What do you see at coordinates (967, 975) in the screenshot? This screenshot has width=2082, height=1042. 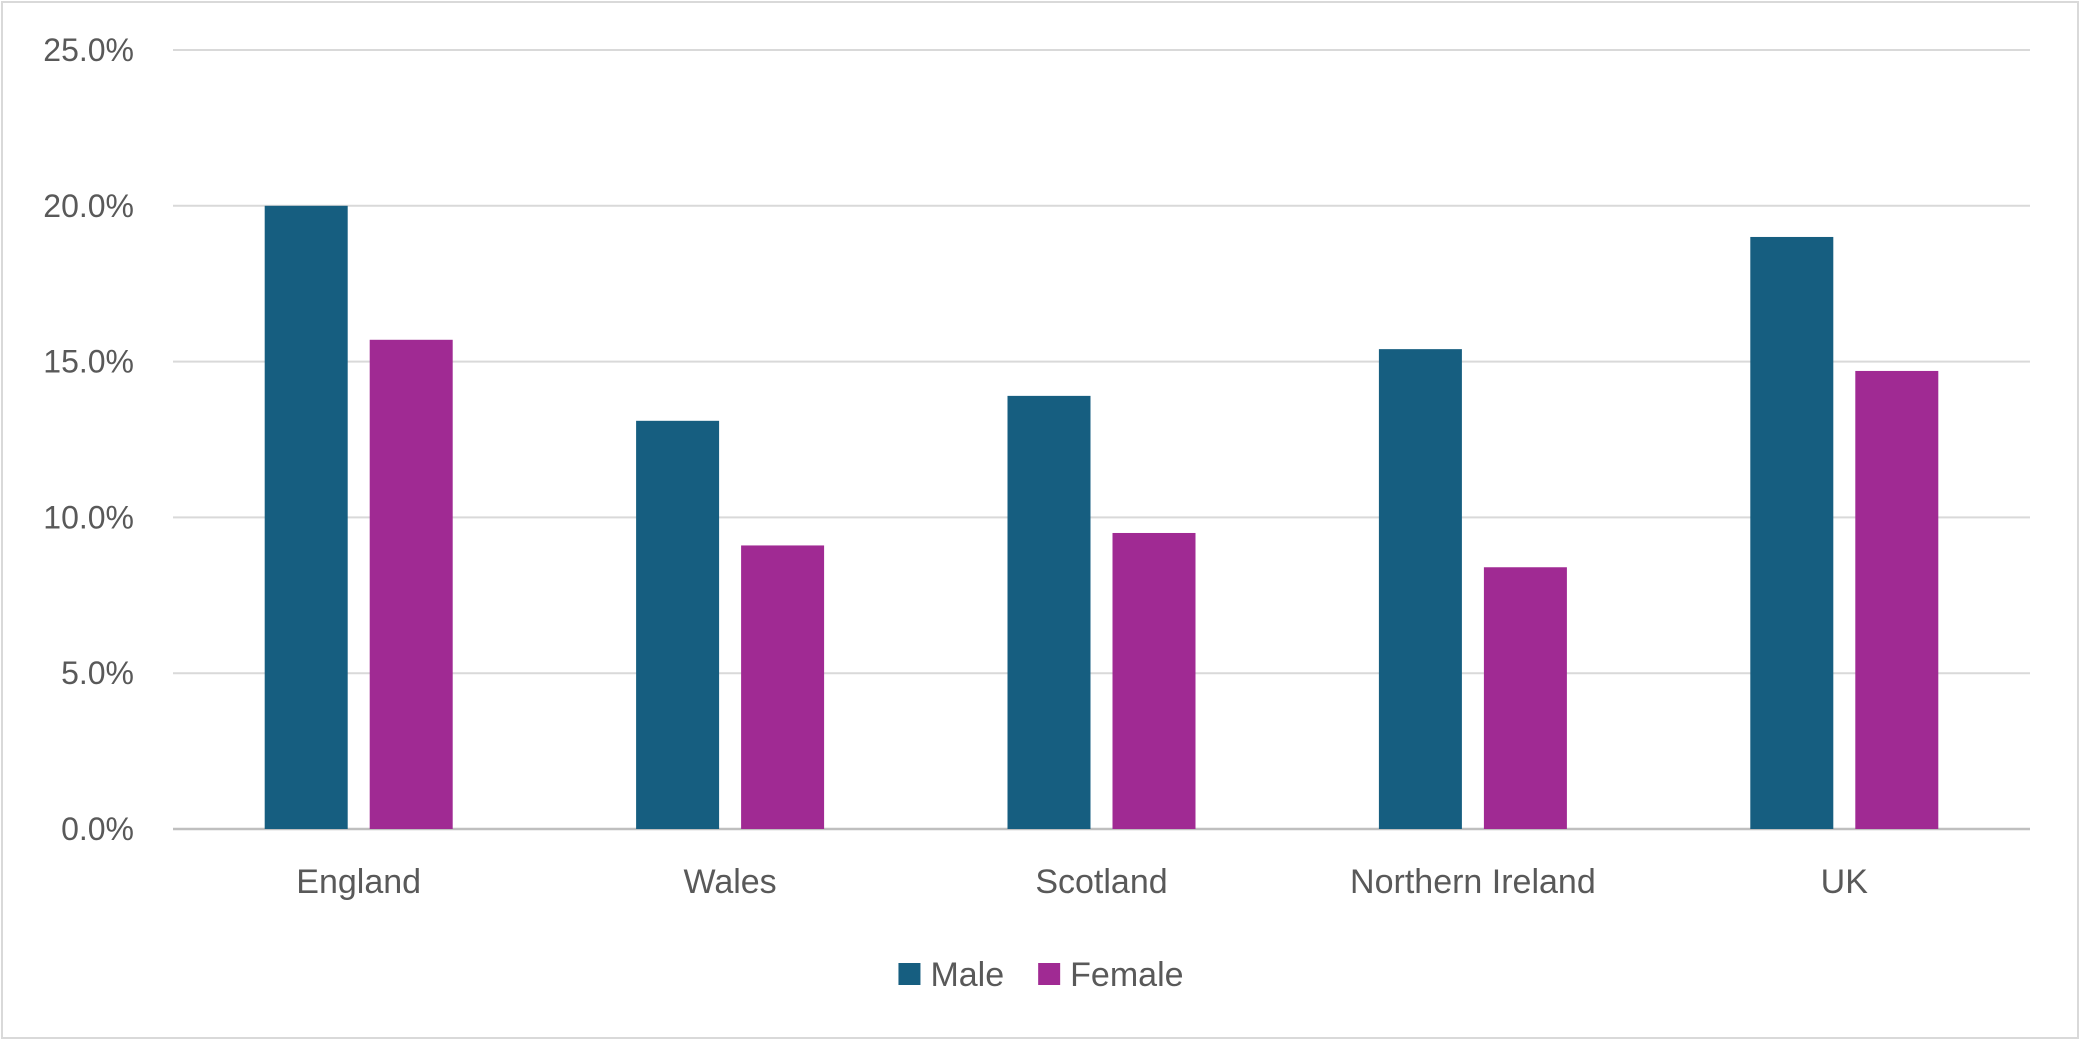 I see `legend-label: Male` at bounding box center [967, 975].